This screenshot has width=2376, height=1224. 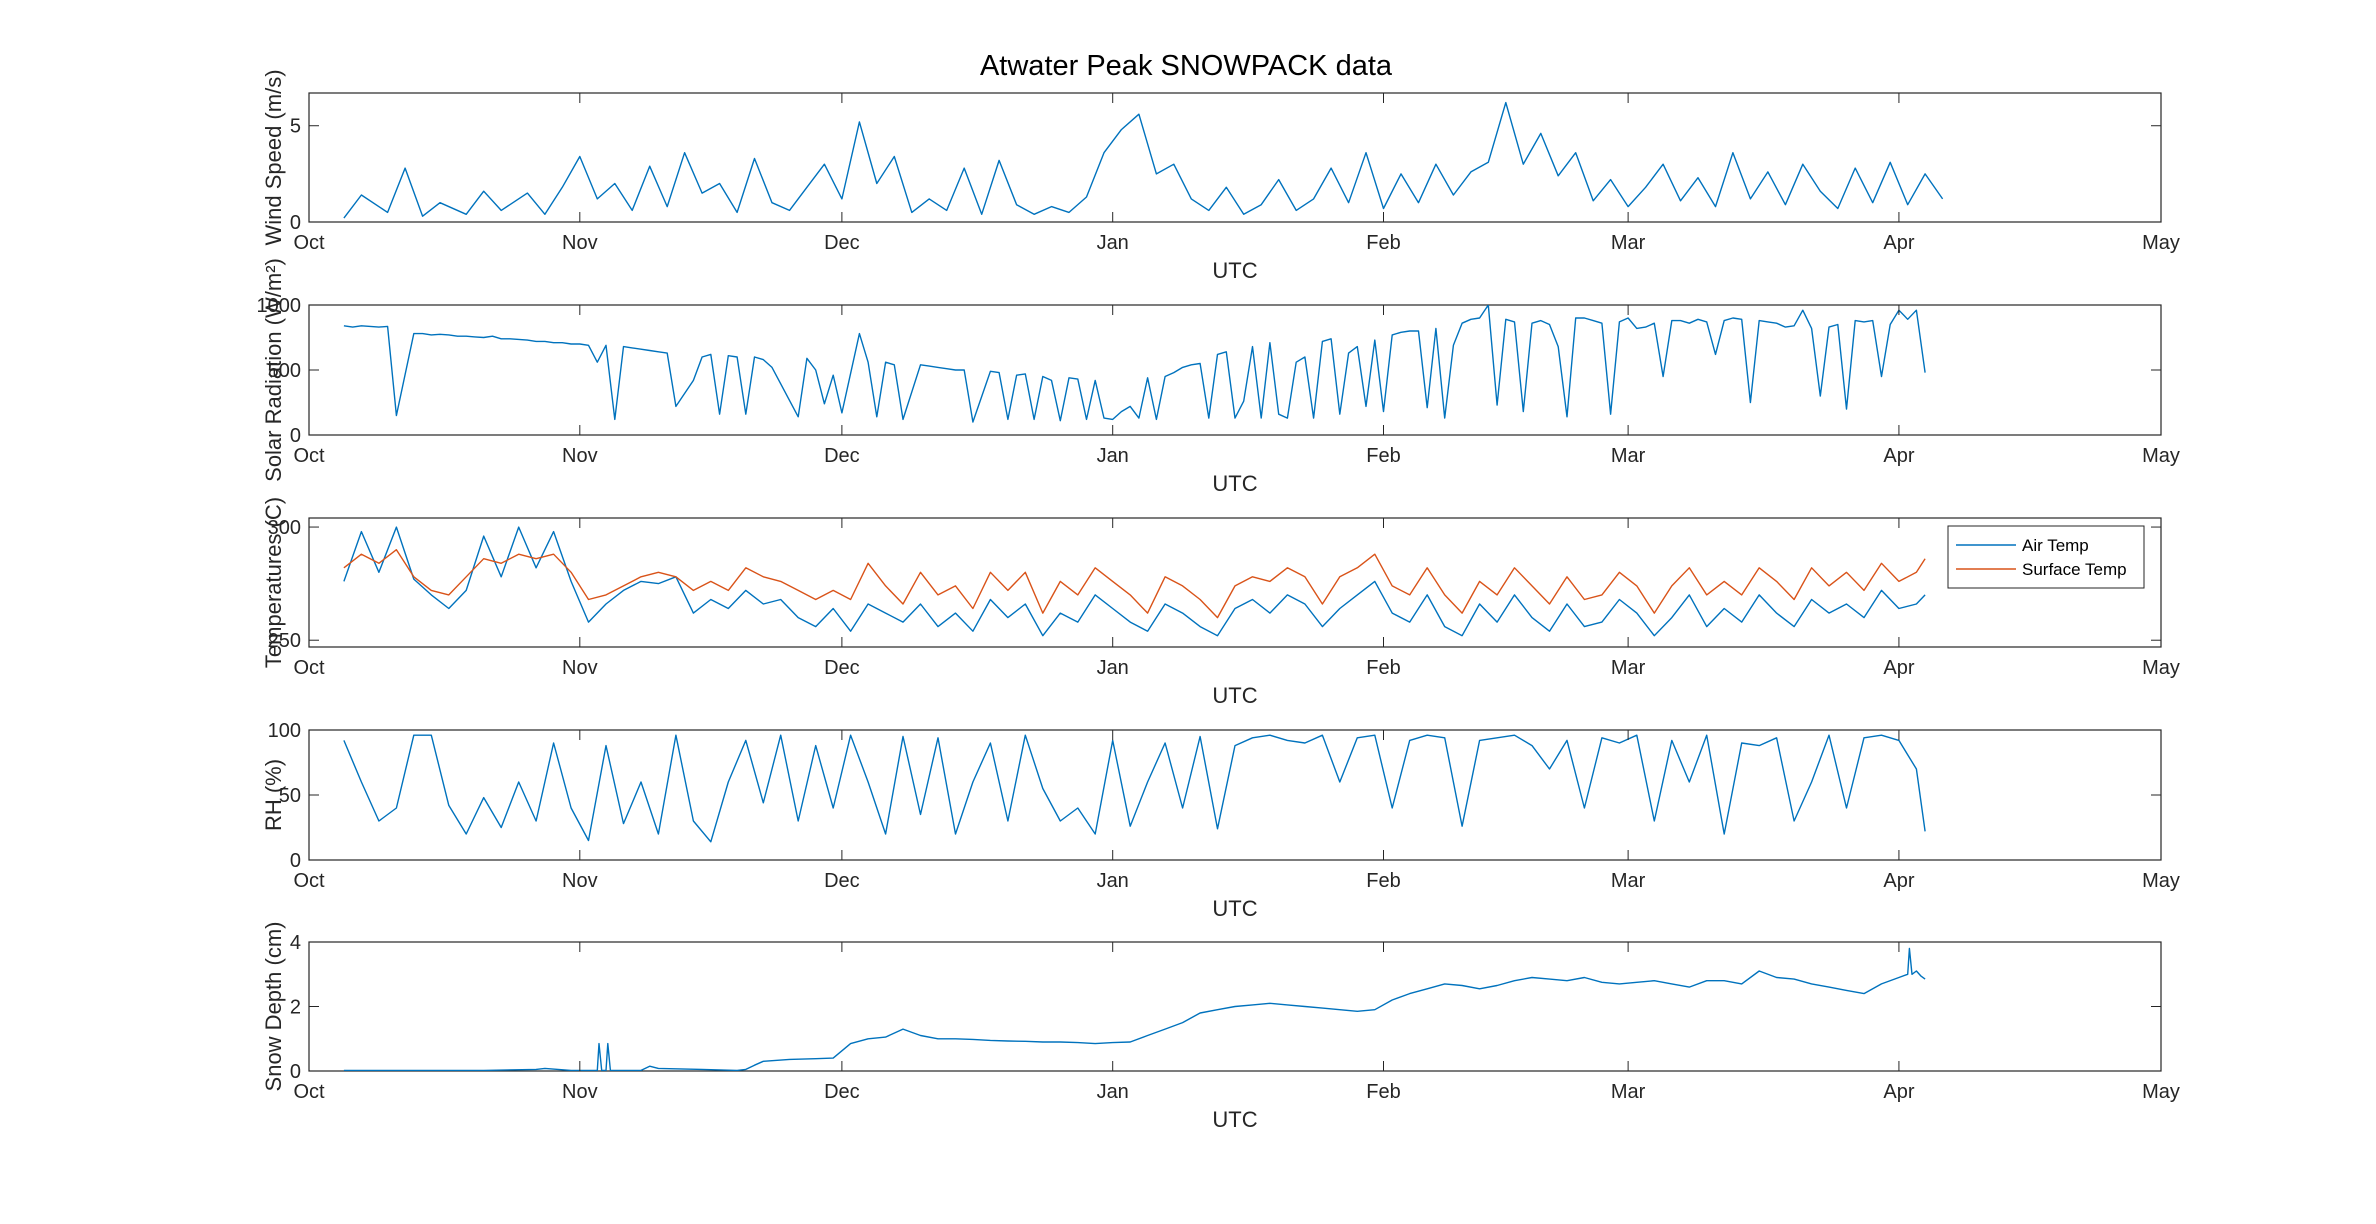 I want to click on y-tick-label: 50, so click(x=290, y=796).